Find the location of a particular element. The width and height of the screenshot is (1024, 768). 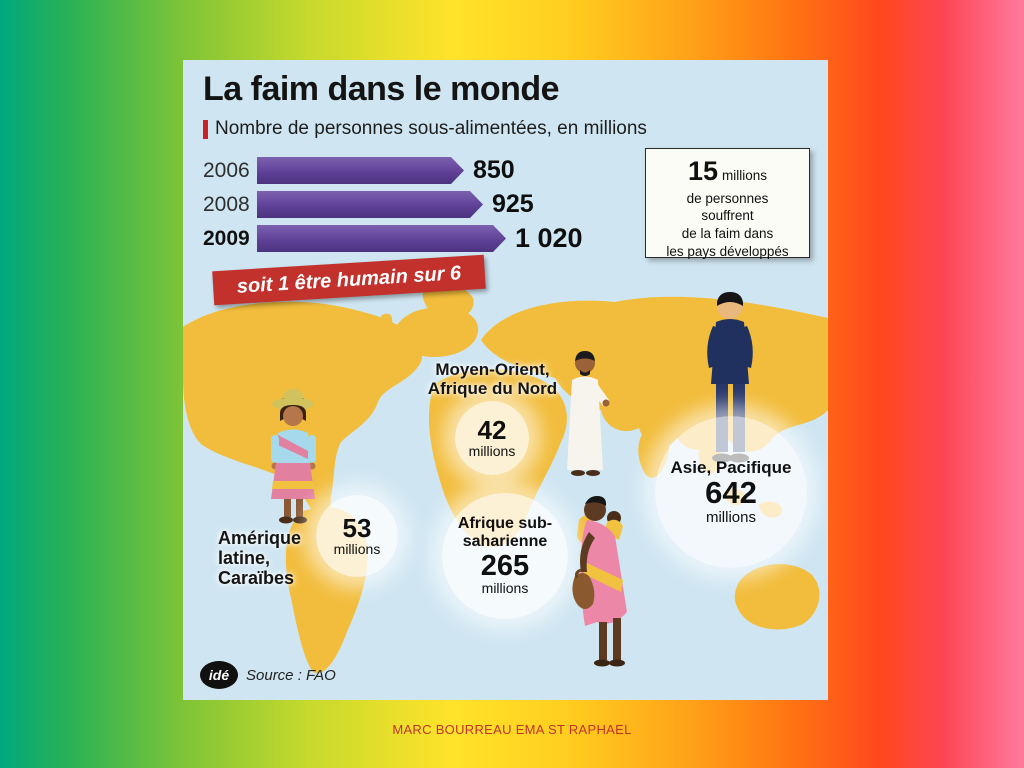

year-label-2009: 2009 is located at coordinates (226, 238).